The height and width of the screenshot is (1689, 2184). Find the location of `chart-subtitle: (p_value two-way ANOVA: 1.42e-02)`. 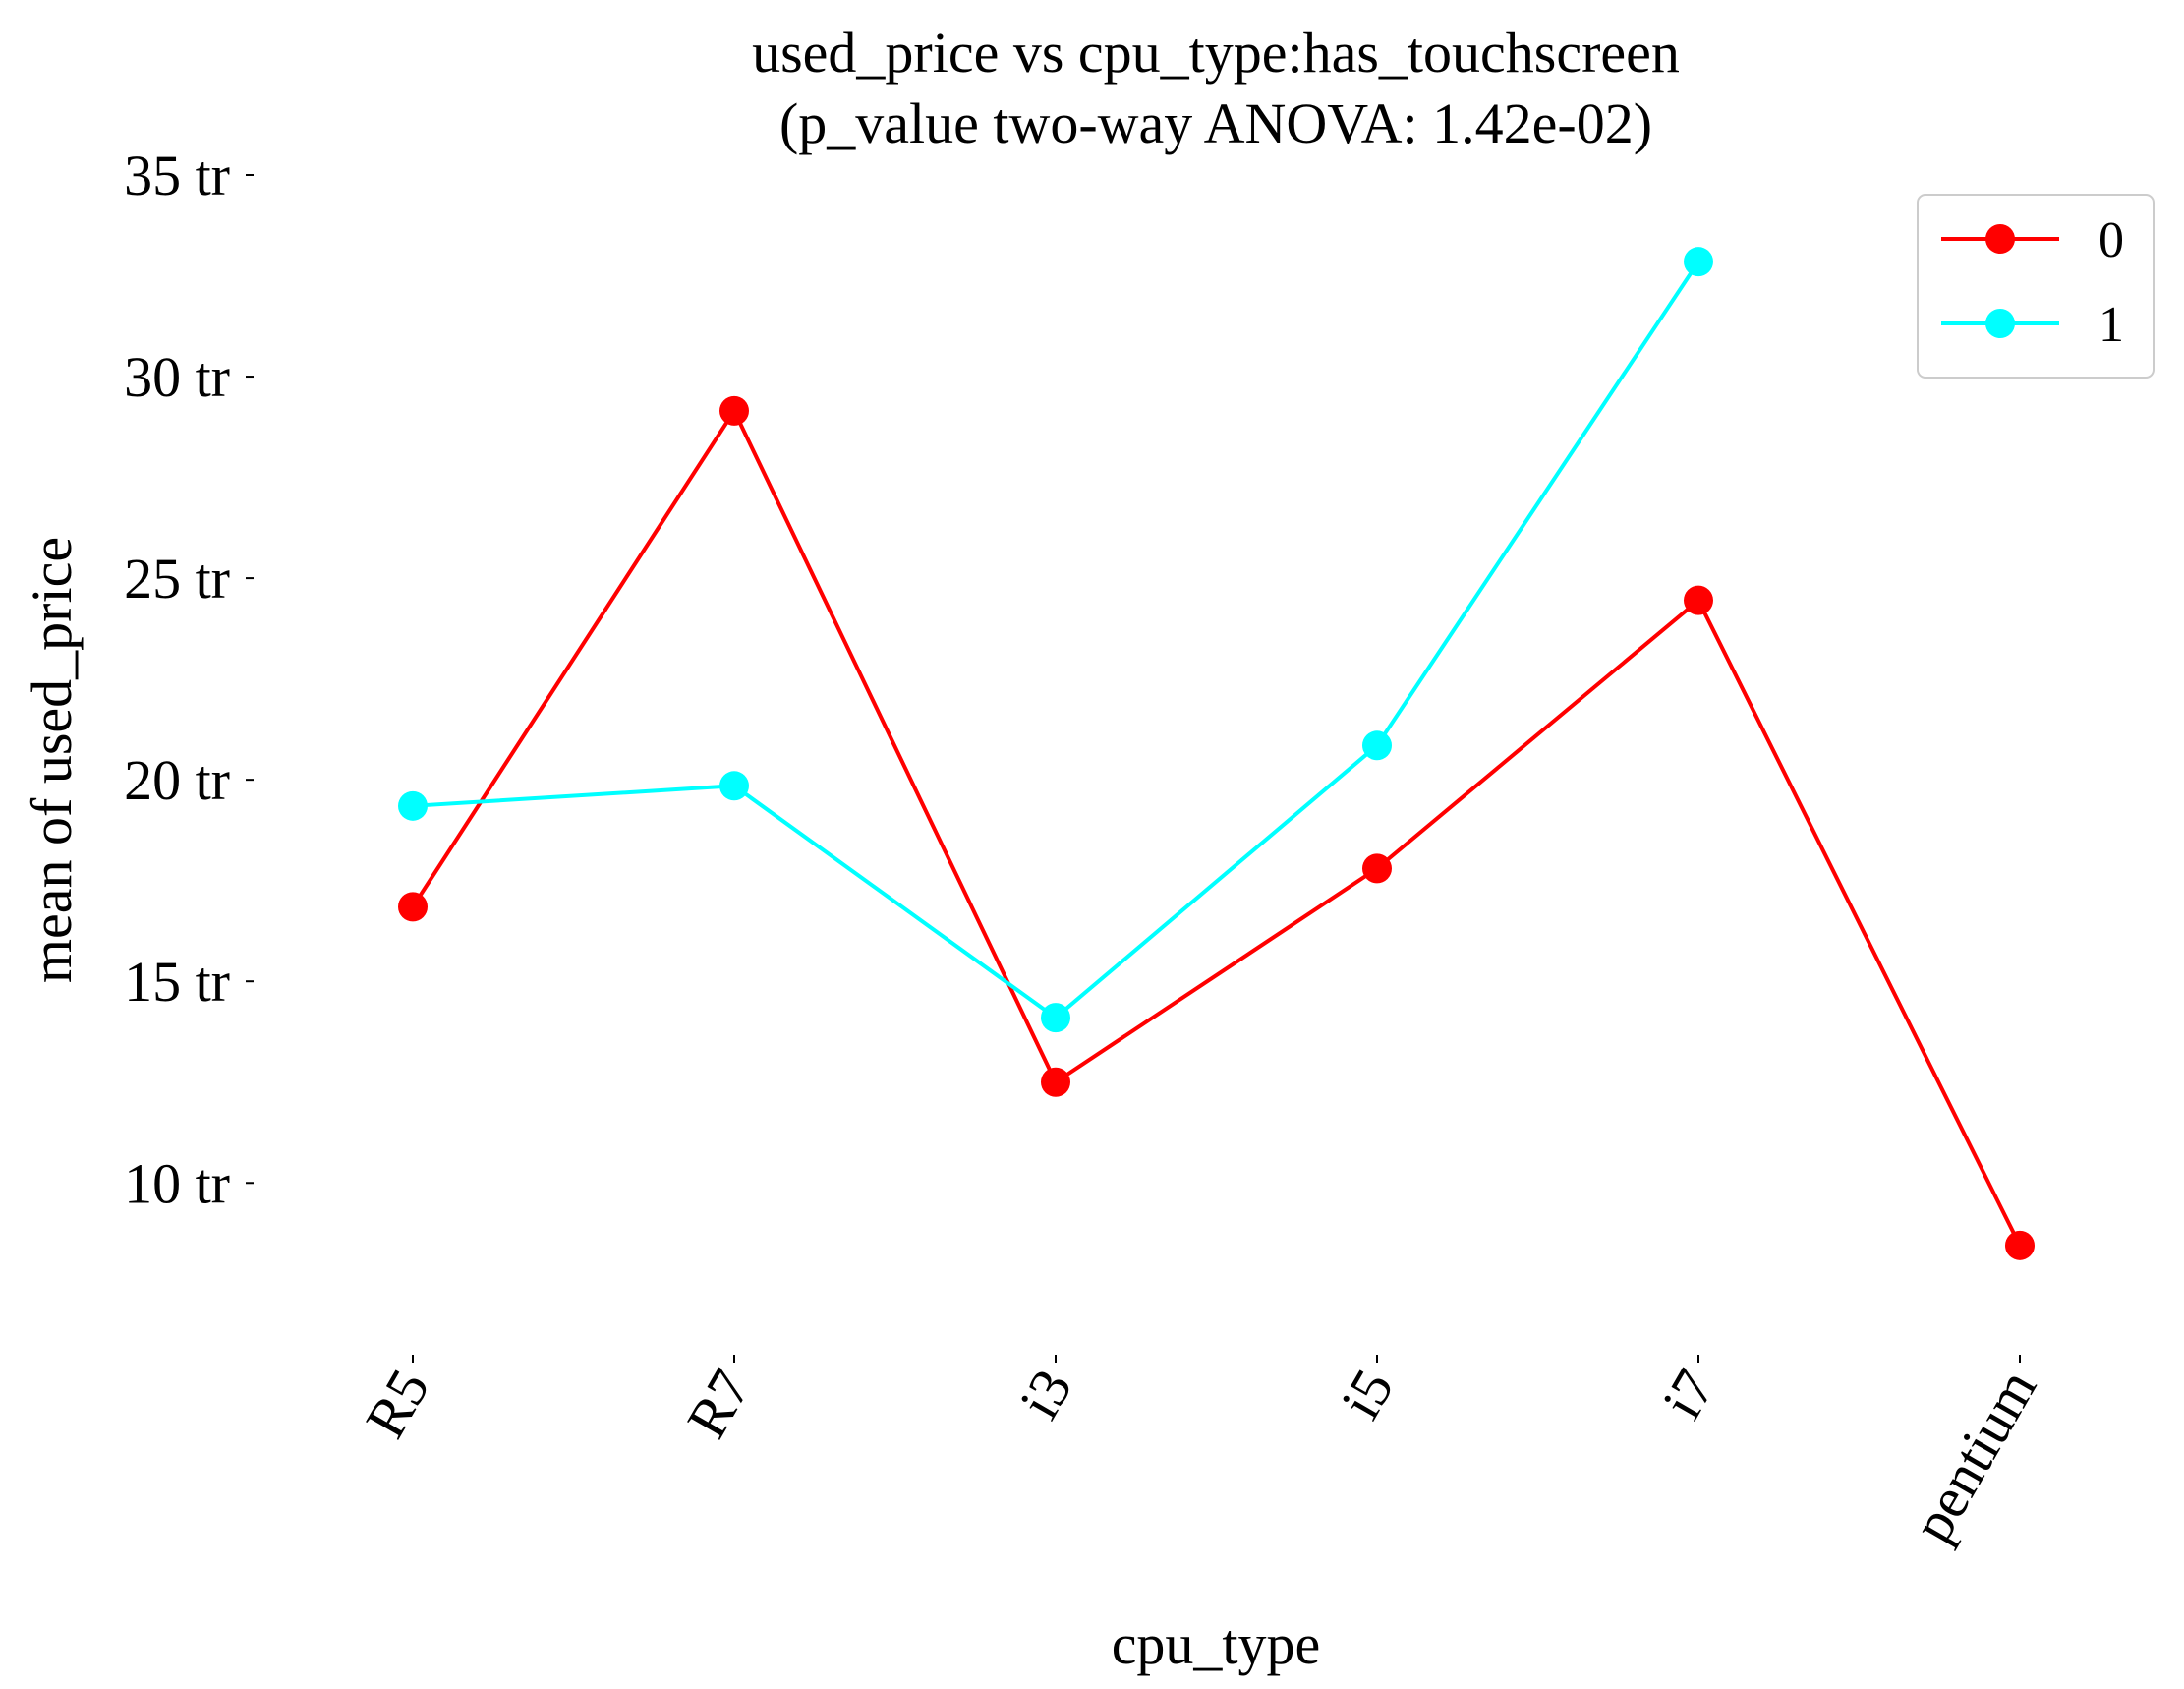

chart-subtitle: (p_value two-way ANOVA: 1.42e-02) is located at coordinates (1215, 123).